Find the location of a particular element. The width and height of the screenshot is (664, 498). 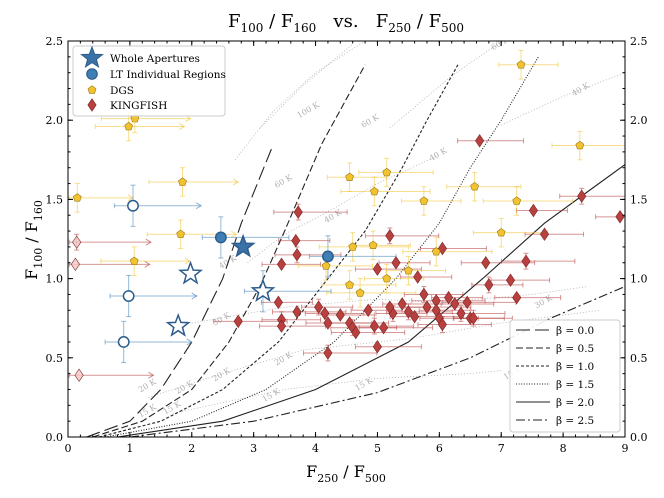

legend-frame is located at coordinates (149, 81).